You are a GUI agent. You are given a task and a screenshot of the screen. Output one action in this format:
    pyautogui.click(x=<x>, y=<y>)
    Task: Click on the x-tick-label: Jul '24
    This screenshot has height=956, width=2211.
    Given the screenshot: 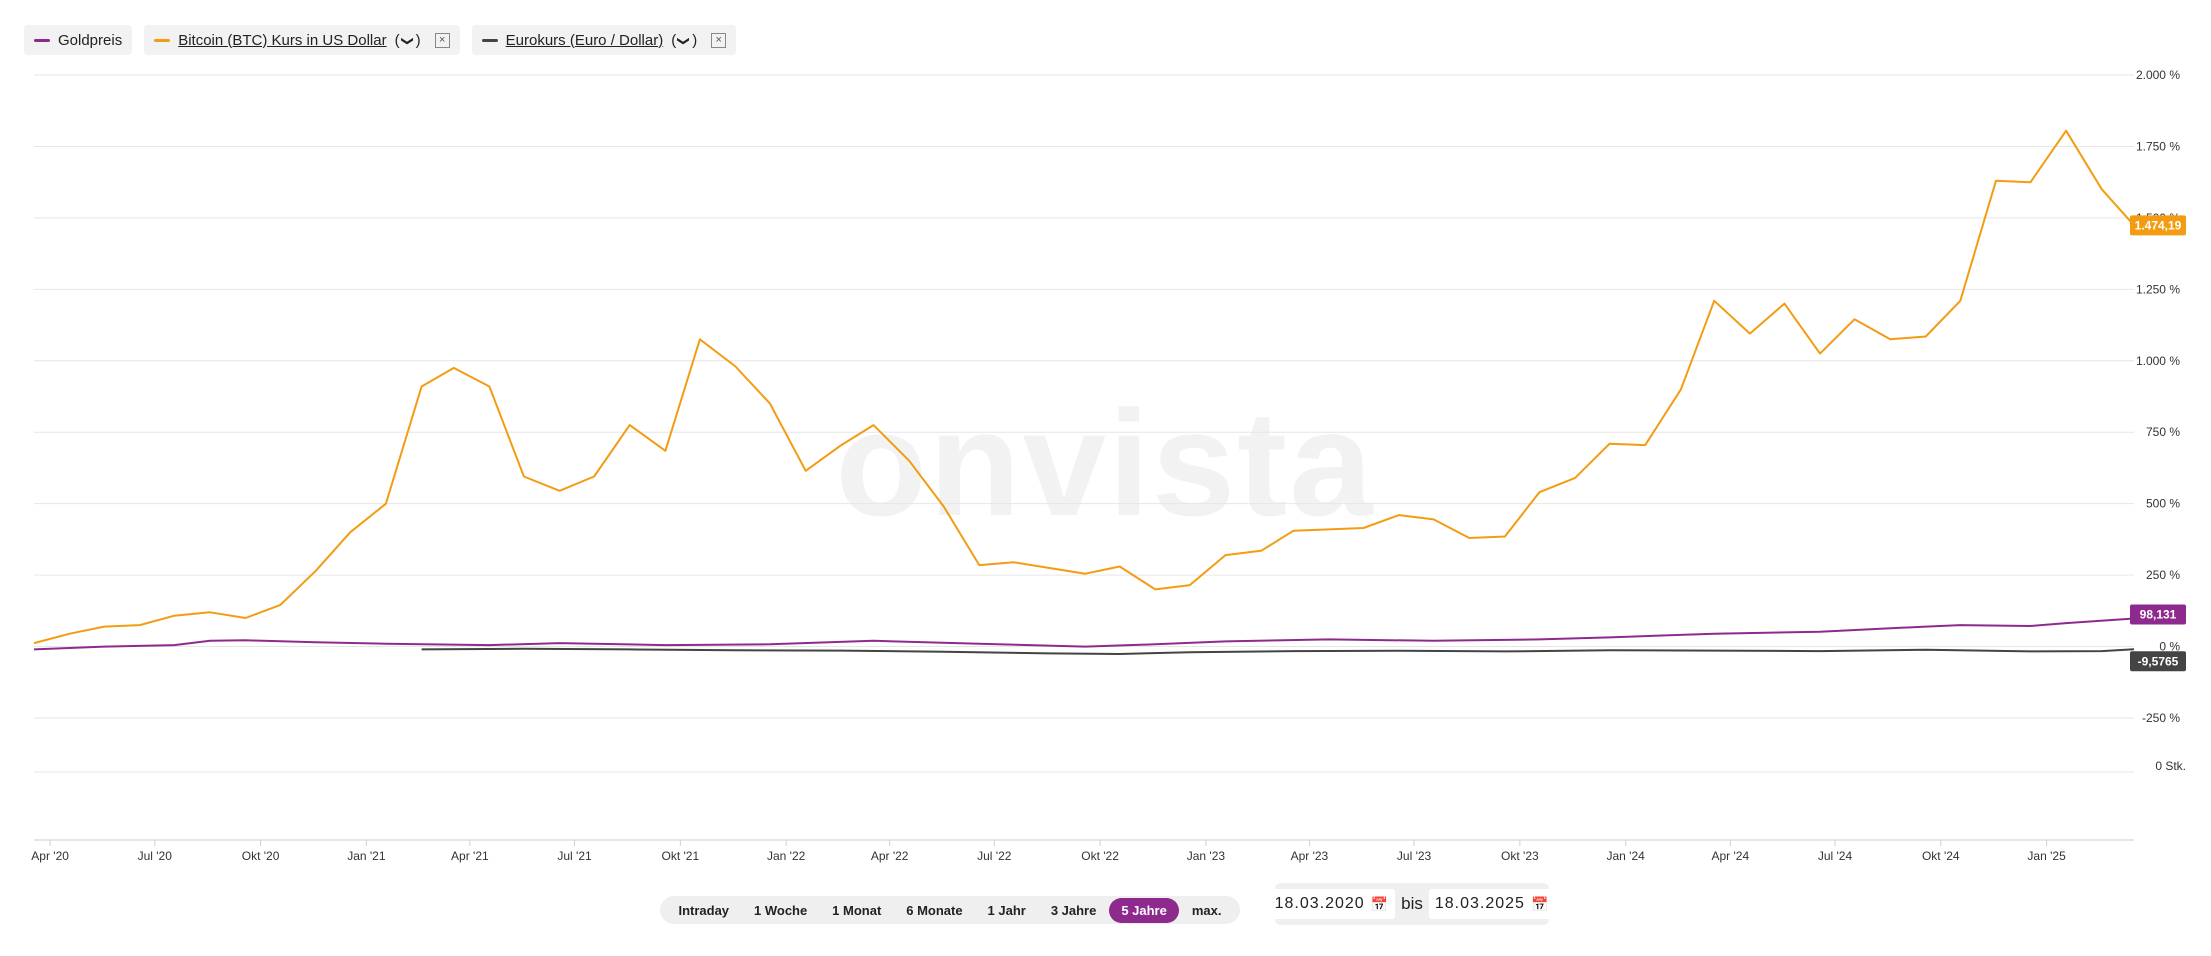 What is the action you would take?
    pyautogui.click(x=1835, y=856)
    